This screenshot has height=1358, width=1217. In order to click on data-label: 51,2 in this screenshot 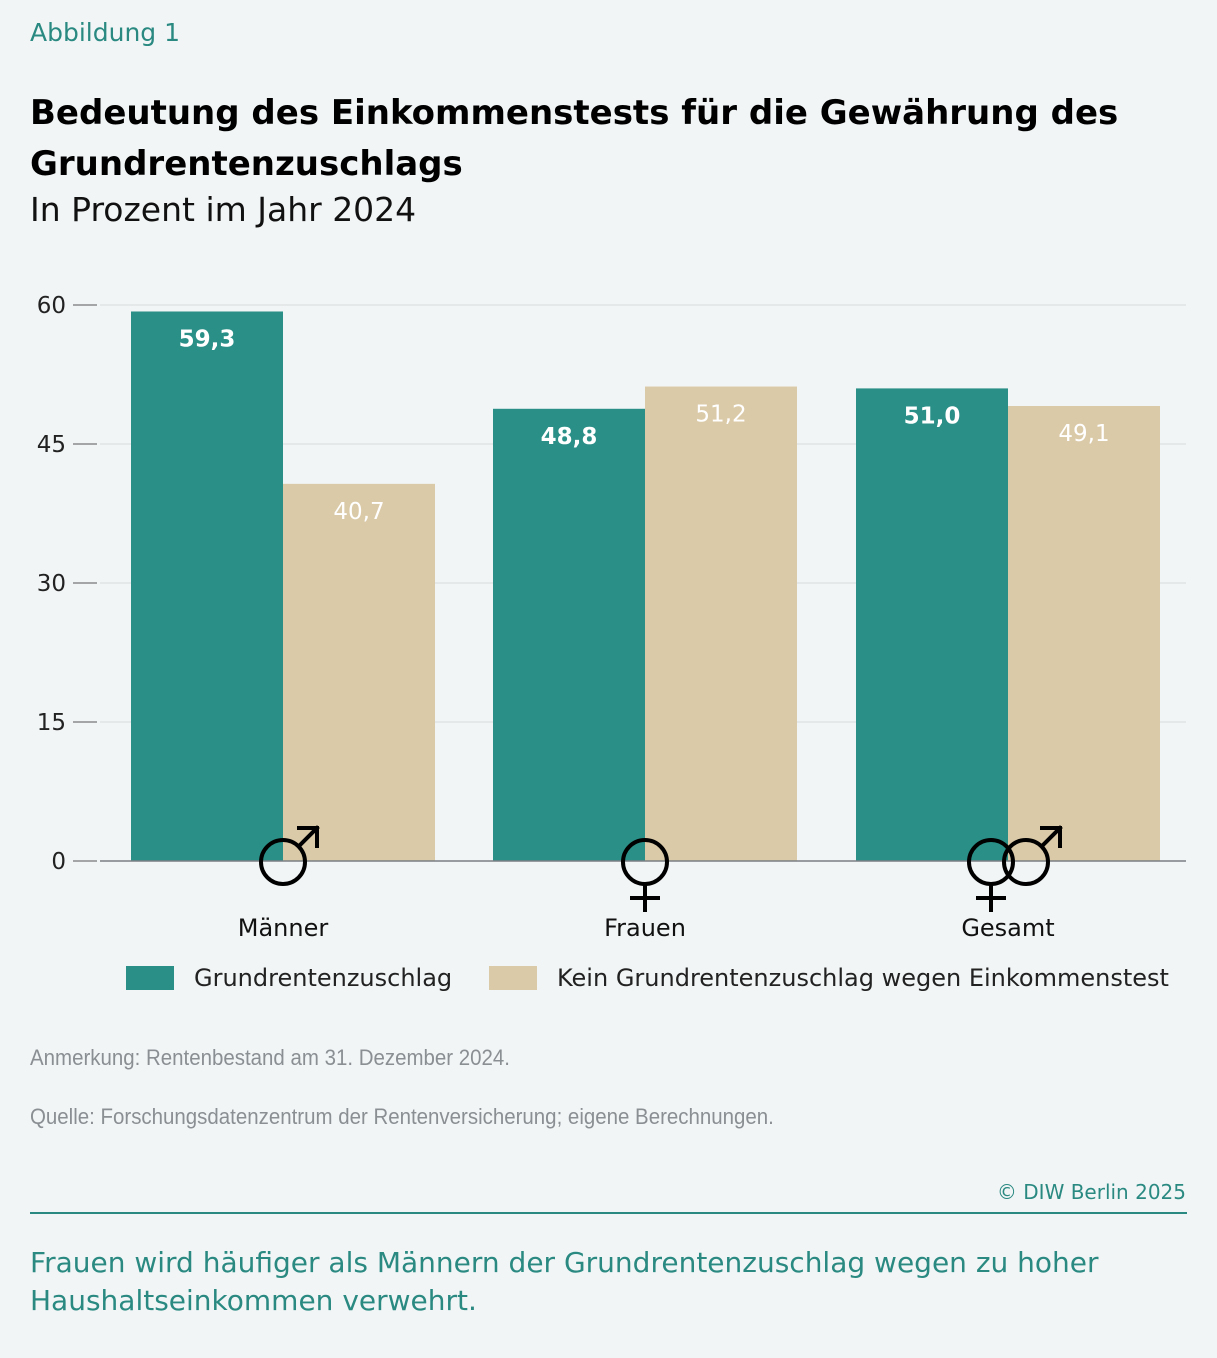, I will do `click(720, 415)`.